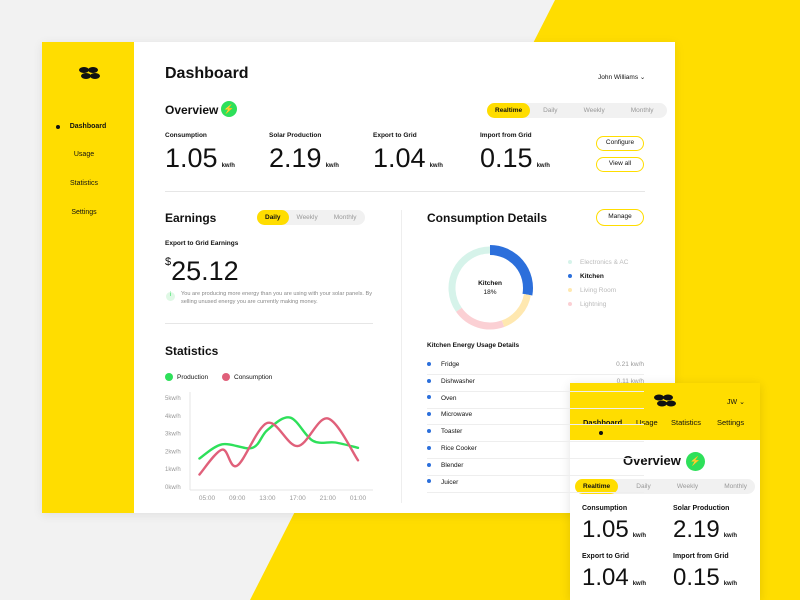 The width and height of the screenshot is (800, 600). What do you see at coordinates (647, 422) in the screenshot?
I see `mobile-nav-usage: Usage` at bounding box center [647, 422].